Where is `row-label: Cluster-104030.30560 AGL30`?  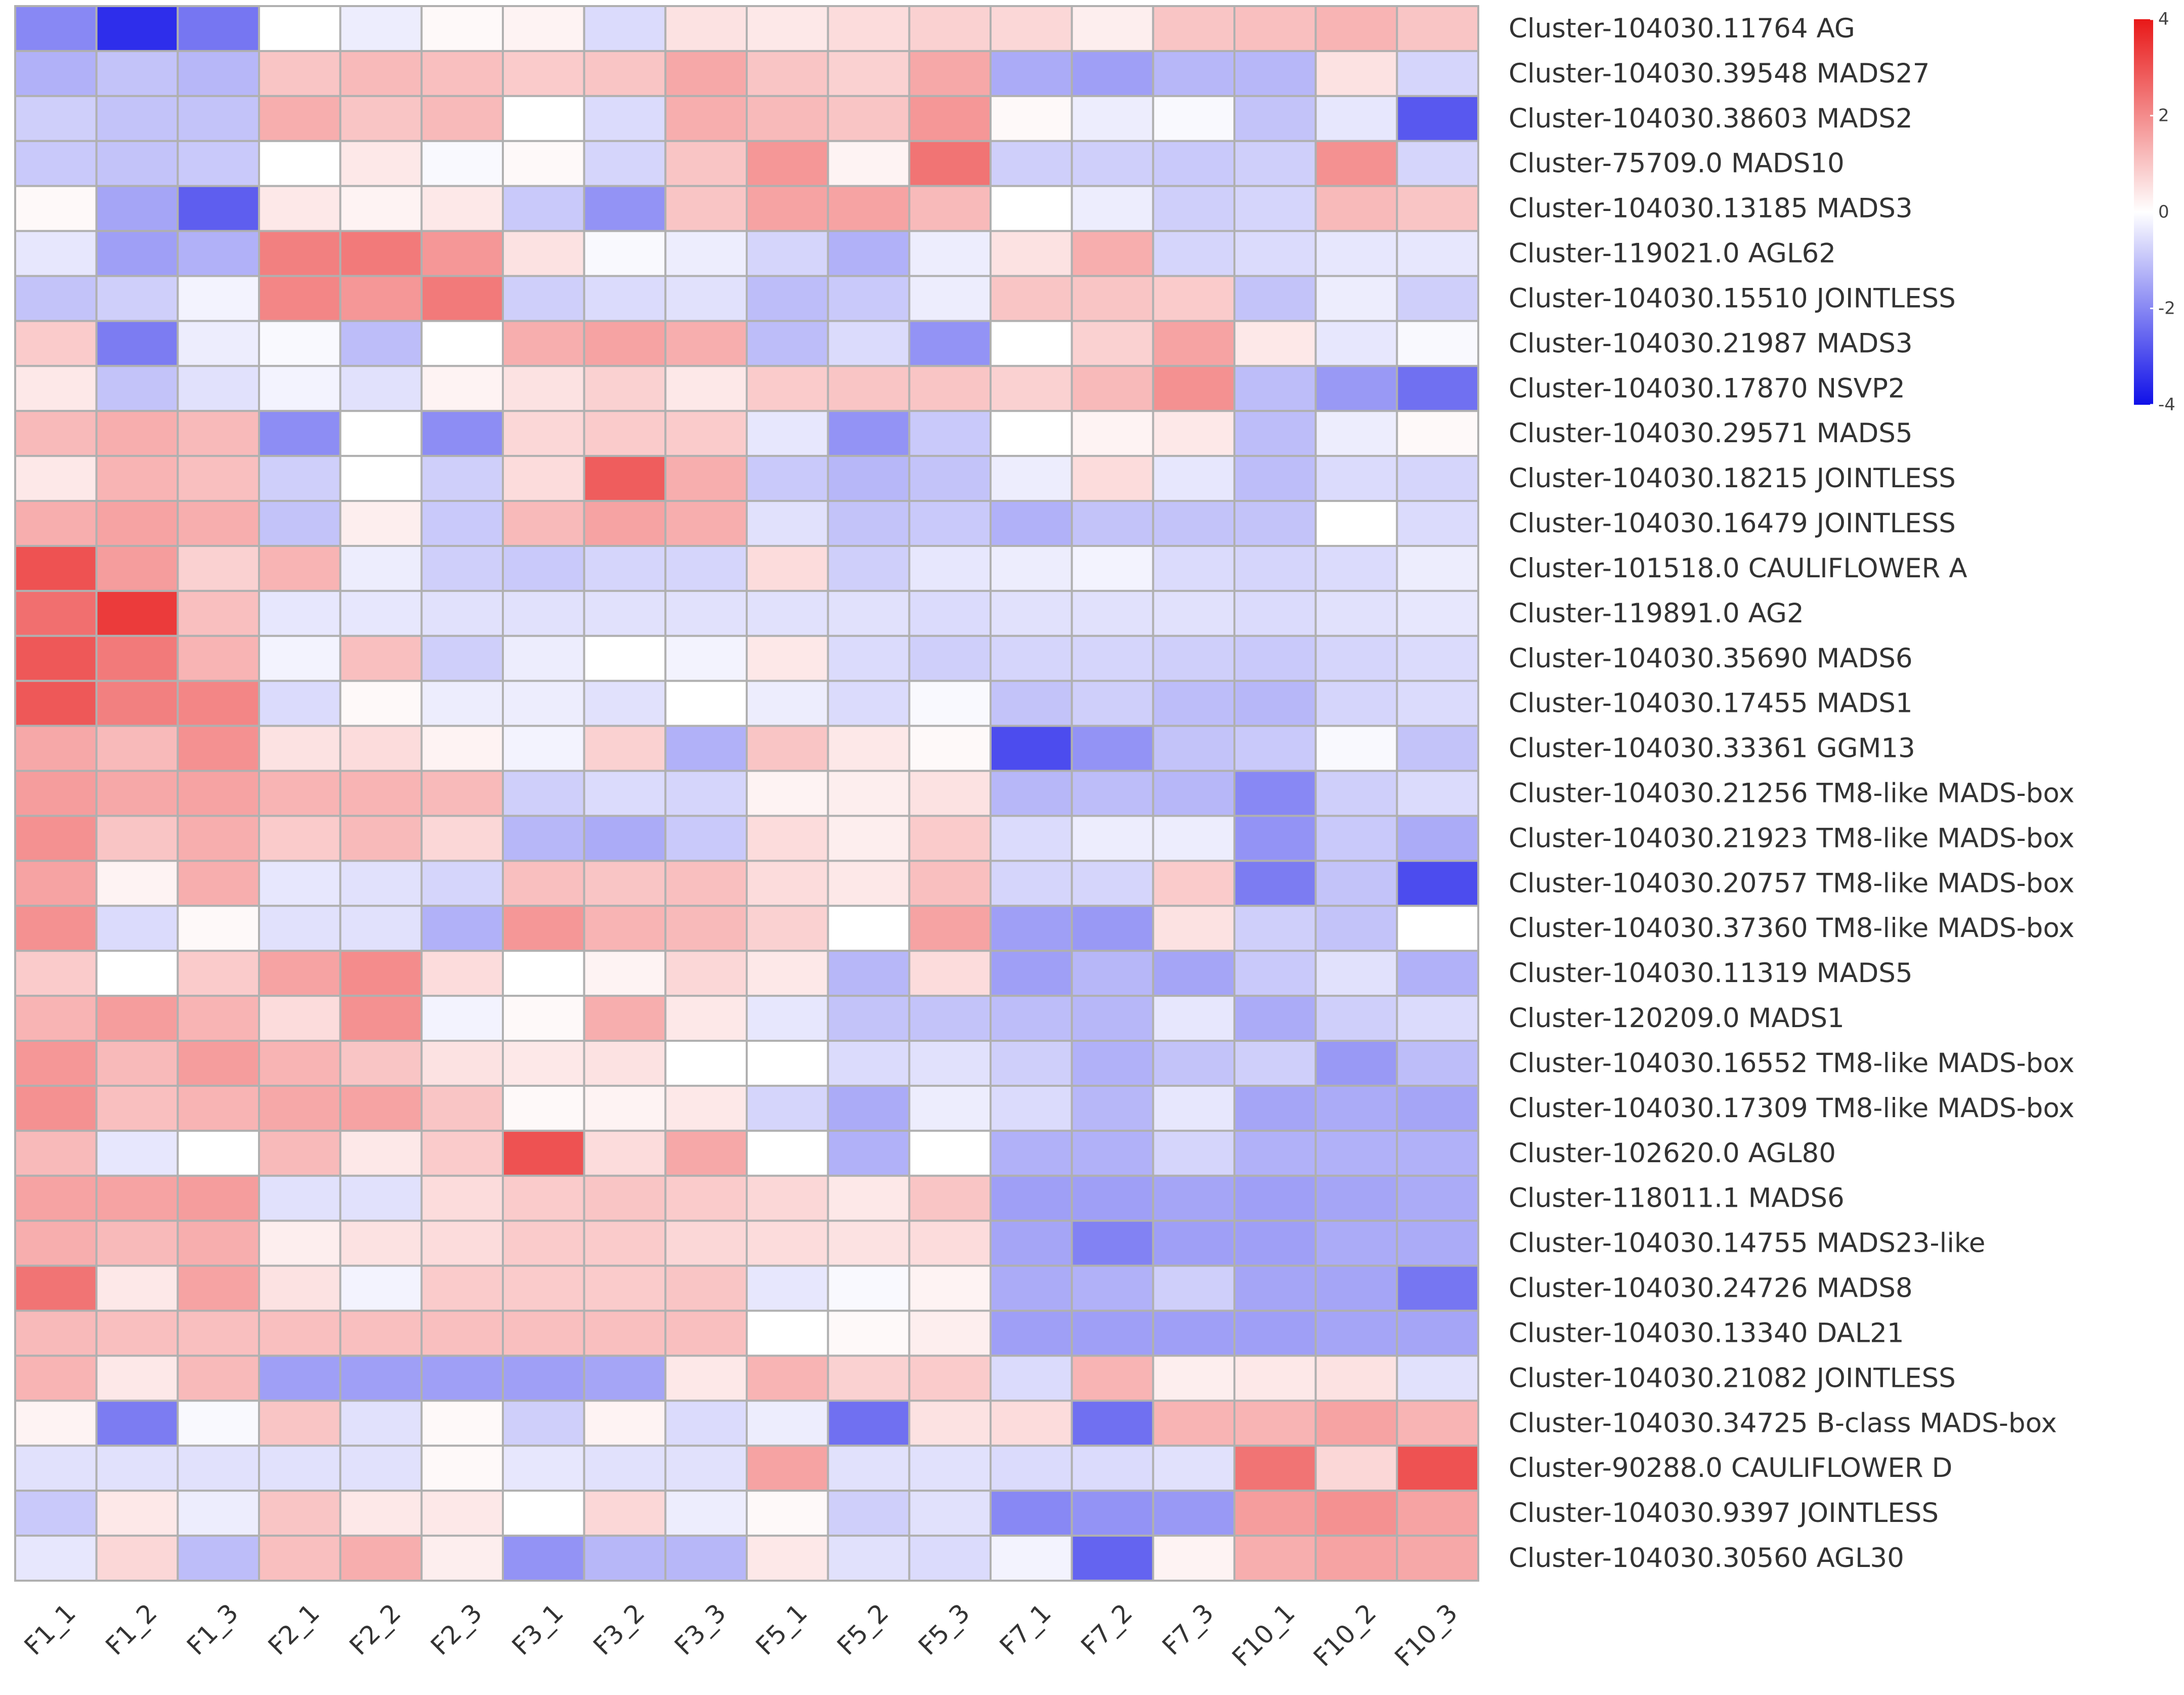 row-label: Cluster-104030.30560 AGL30 is located at coordinates (1707, 1558).